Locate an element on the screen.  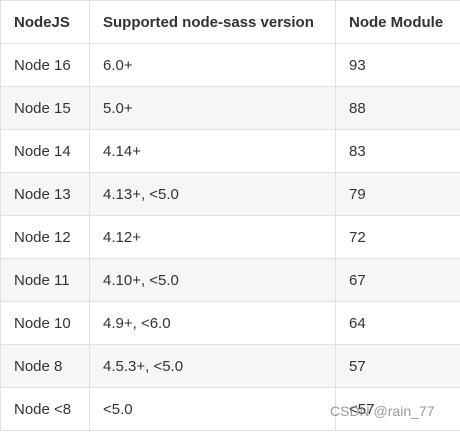
table-cell: 6.0+ is located at coordinates (212, 65).